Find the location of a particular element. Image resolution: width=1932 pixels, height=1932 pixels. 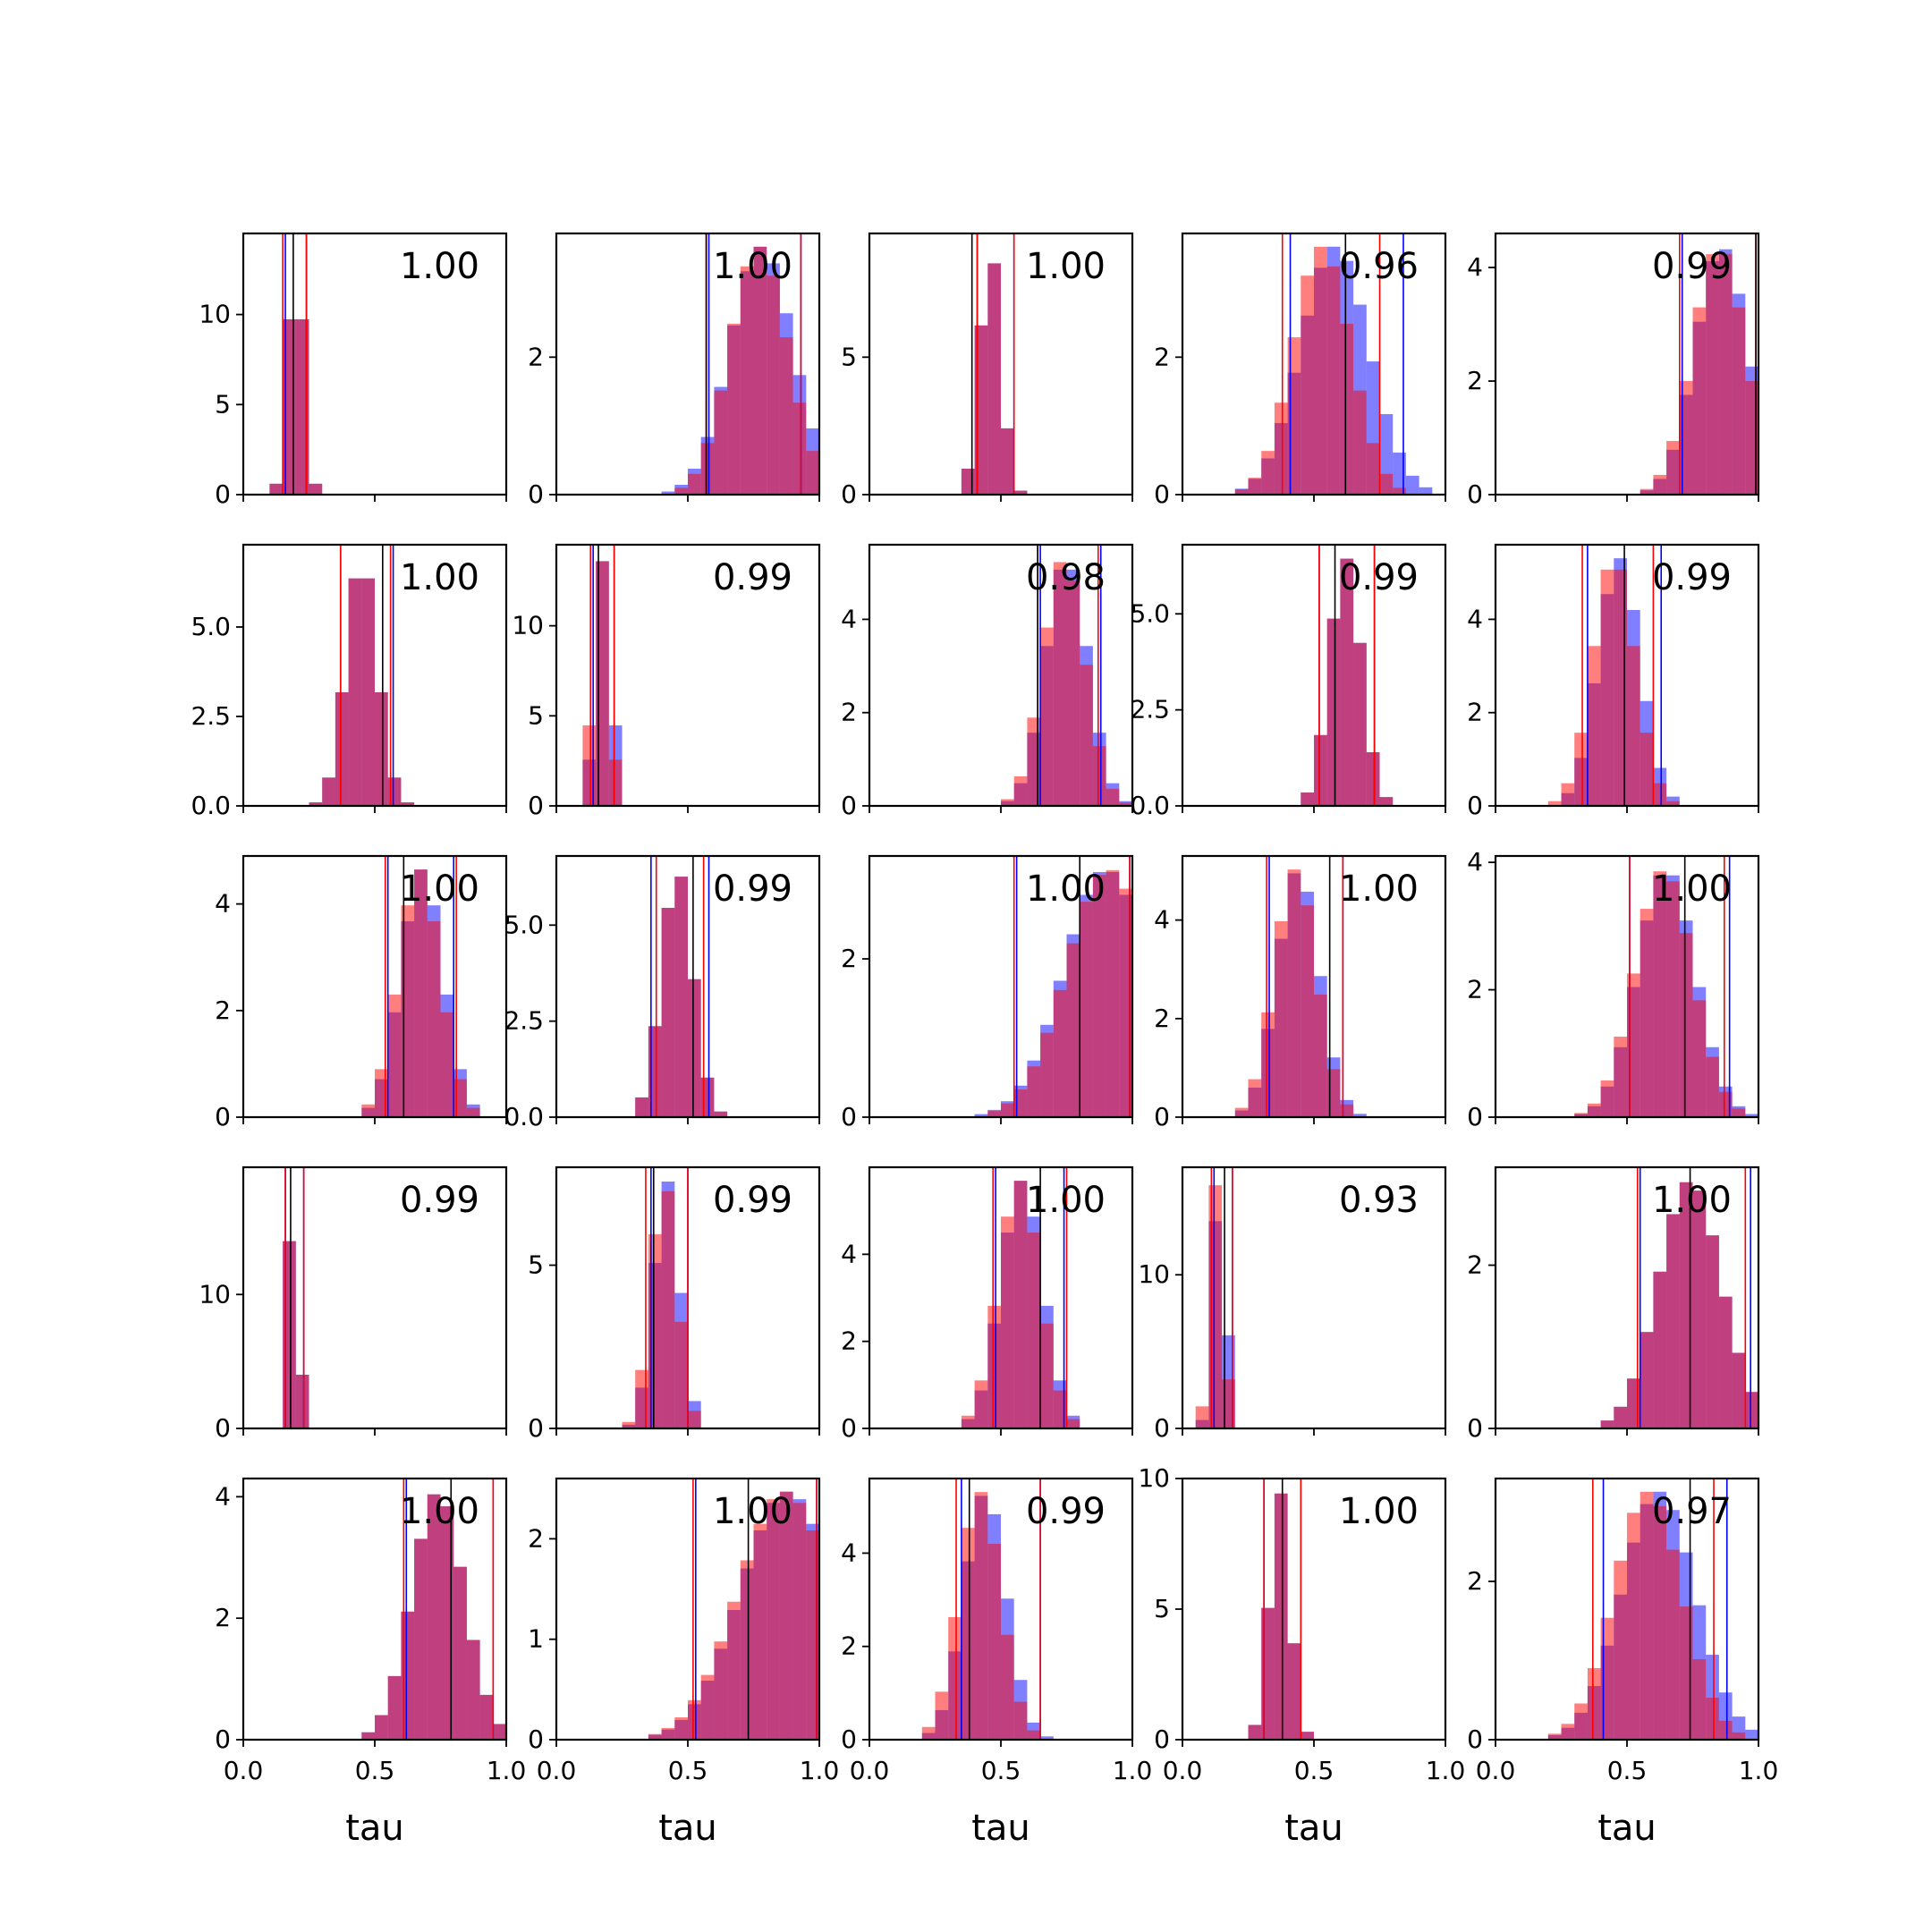

histogram-panel: 0 5 10 0.0 0.5 1.0 tau 1.00 is located at coordinates (1301, 1656).